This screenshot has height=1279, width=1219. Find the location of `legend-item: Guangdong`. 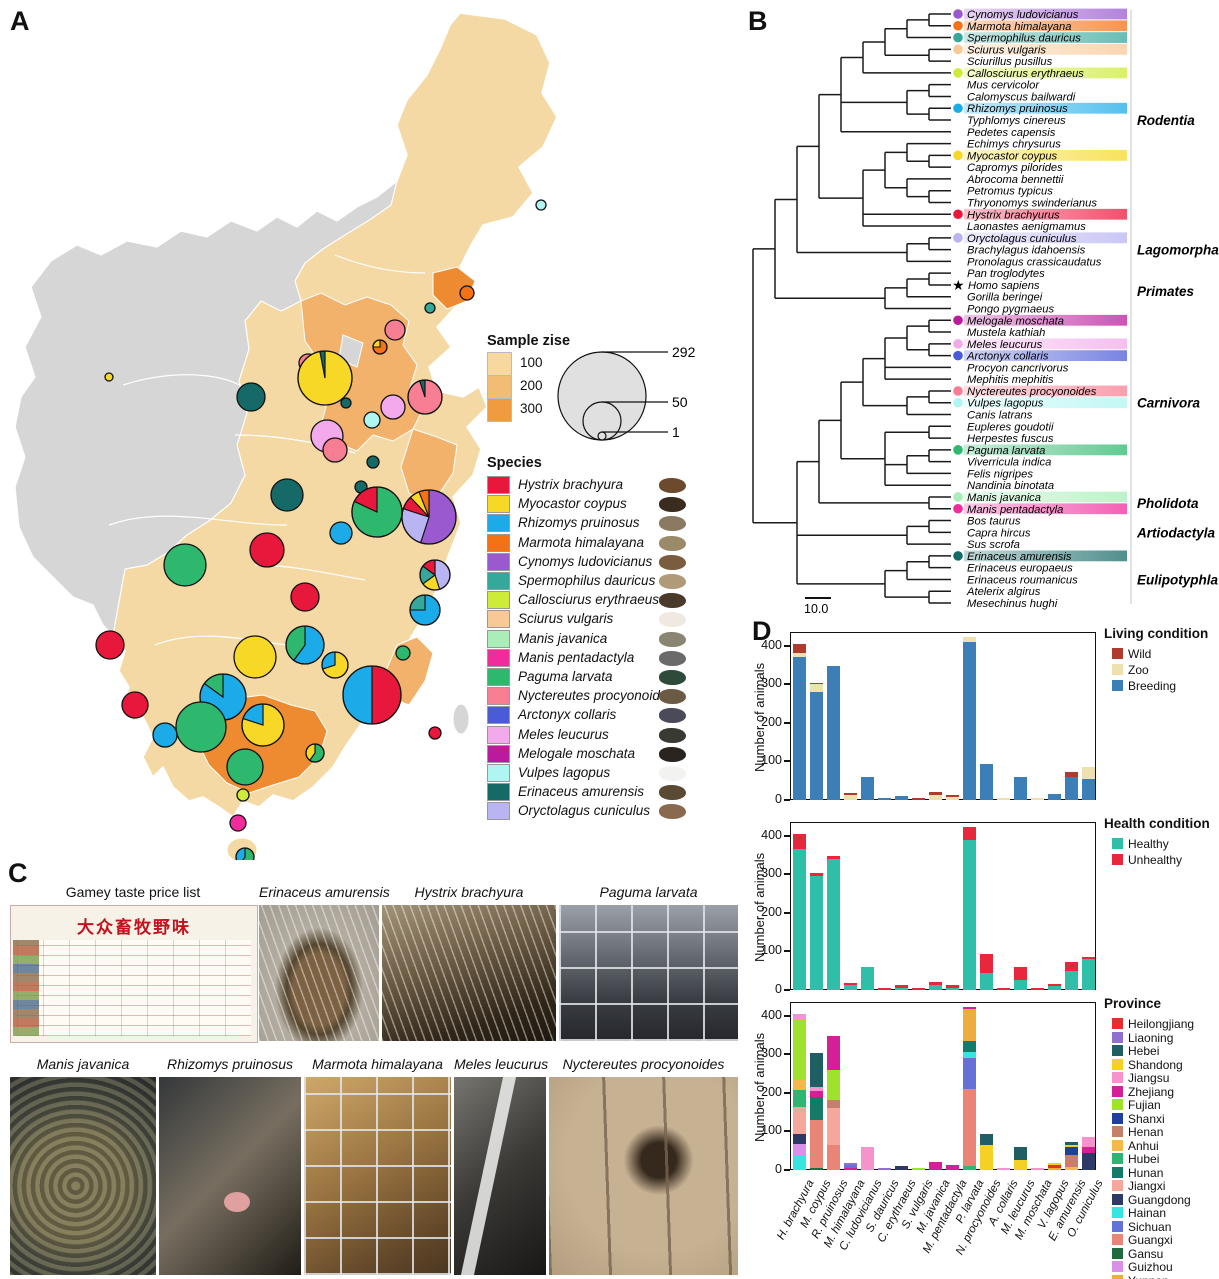

legend-item: Guangdong is located at coordinates (1151, 1200).